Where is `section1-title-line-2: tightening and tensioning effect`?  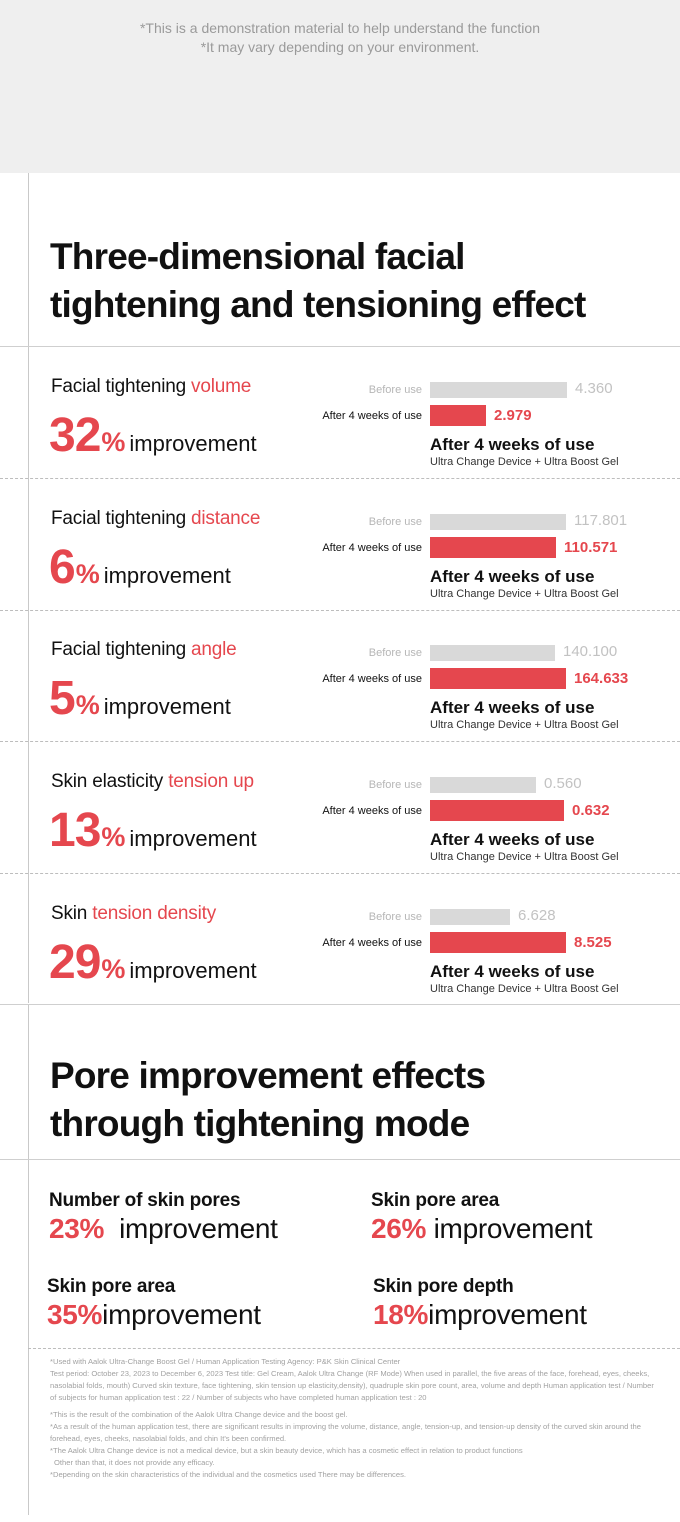
section1-title-line-2: tightening and tensioning effect is located at coordinates (318, 304).